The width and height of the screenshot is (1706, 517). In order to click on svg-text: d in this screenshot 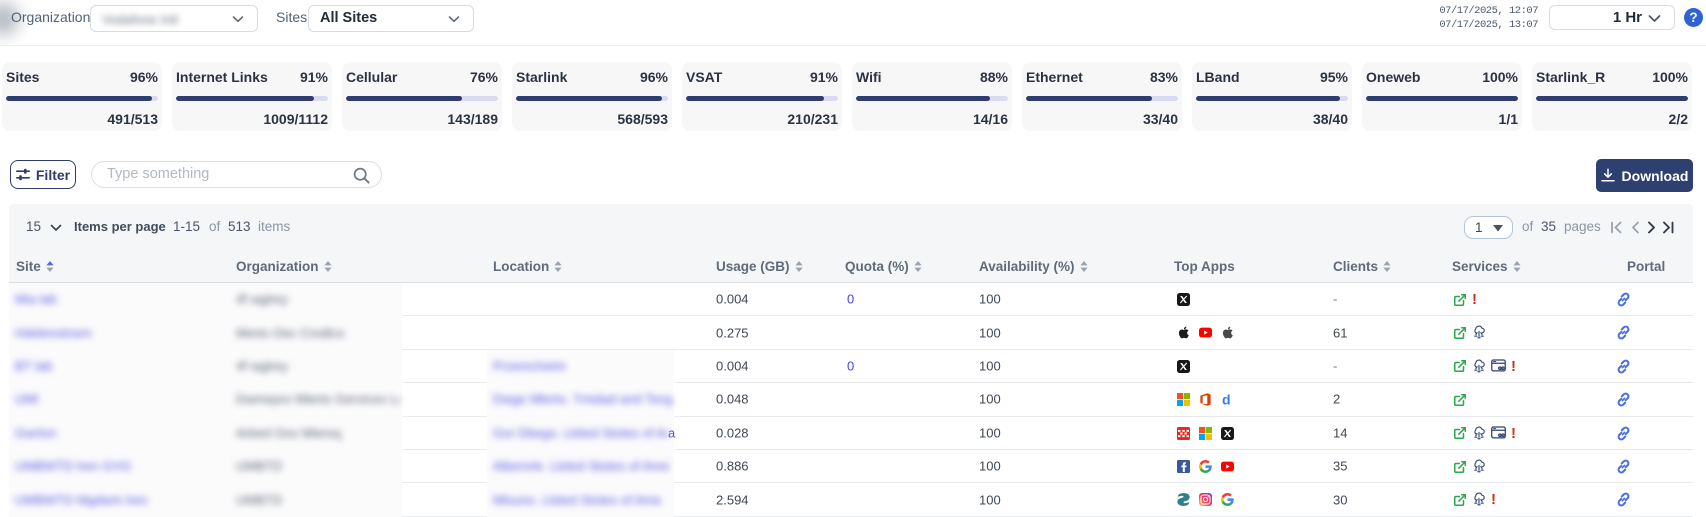, I will do `click(1226, 399)`.